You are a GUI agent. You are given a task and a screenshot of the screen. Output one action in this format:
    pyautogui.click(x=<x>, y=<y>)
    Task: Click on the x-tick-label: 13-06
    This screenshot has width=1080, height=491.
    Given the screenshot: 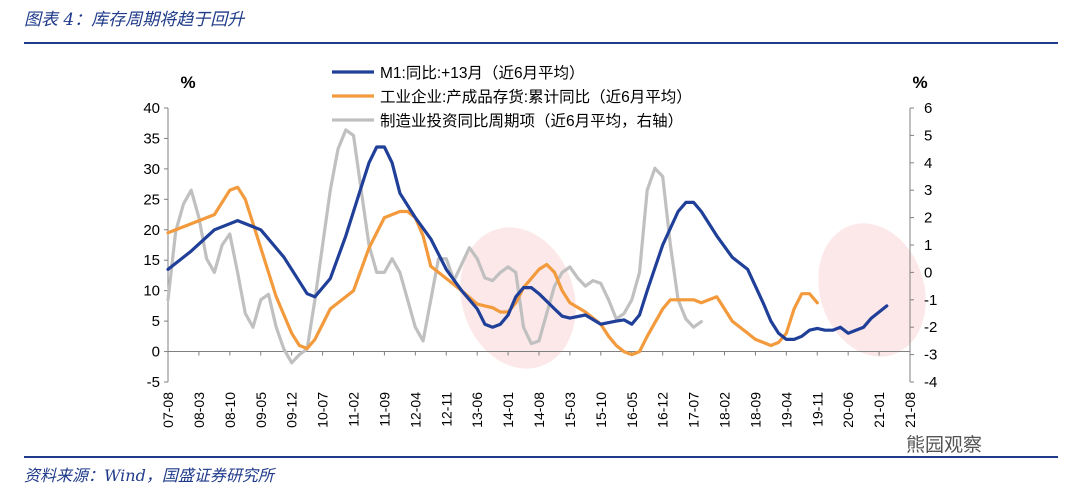 What is the action you would take?
    pyautogui.click(x=477, y=410)
    